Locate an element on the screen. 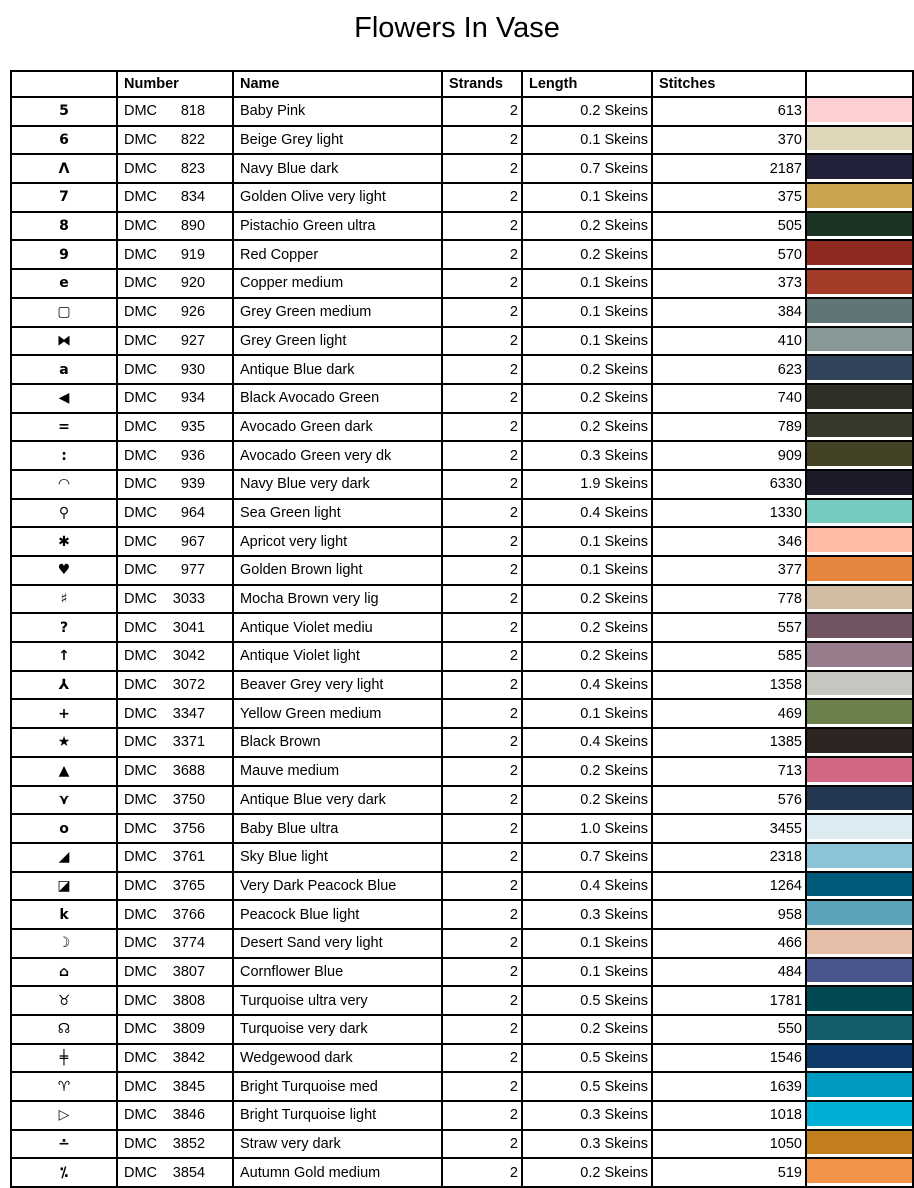 The height and width of the screenshot is (1188, 914). length: 0.5 Skeins is located at coordinates (587, 1000).